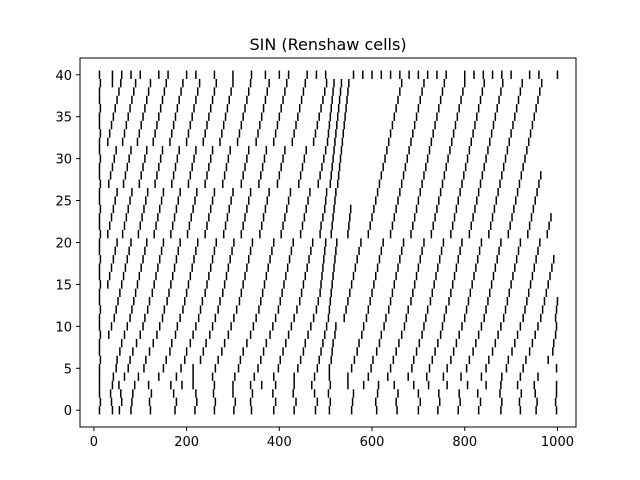  What do you see at coordinates (464, 442) in the screenshot?
I see `x-tick-label: 800` at bounding box center [464, 442].